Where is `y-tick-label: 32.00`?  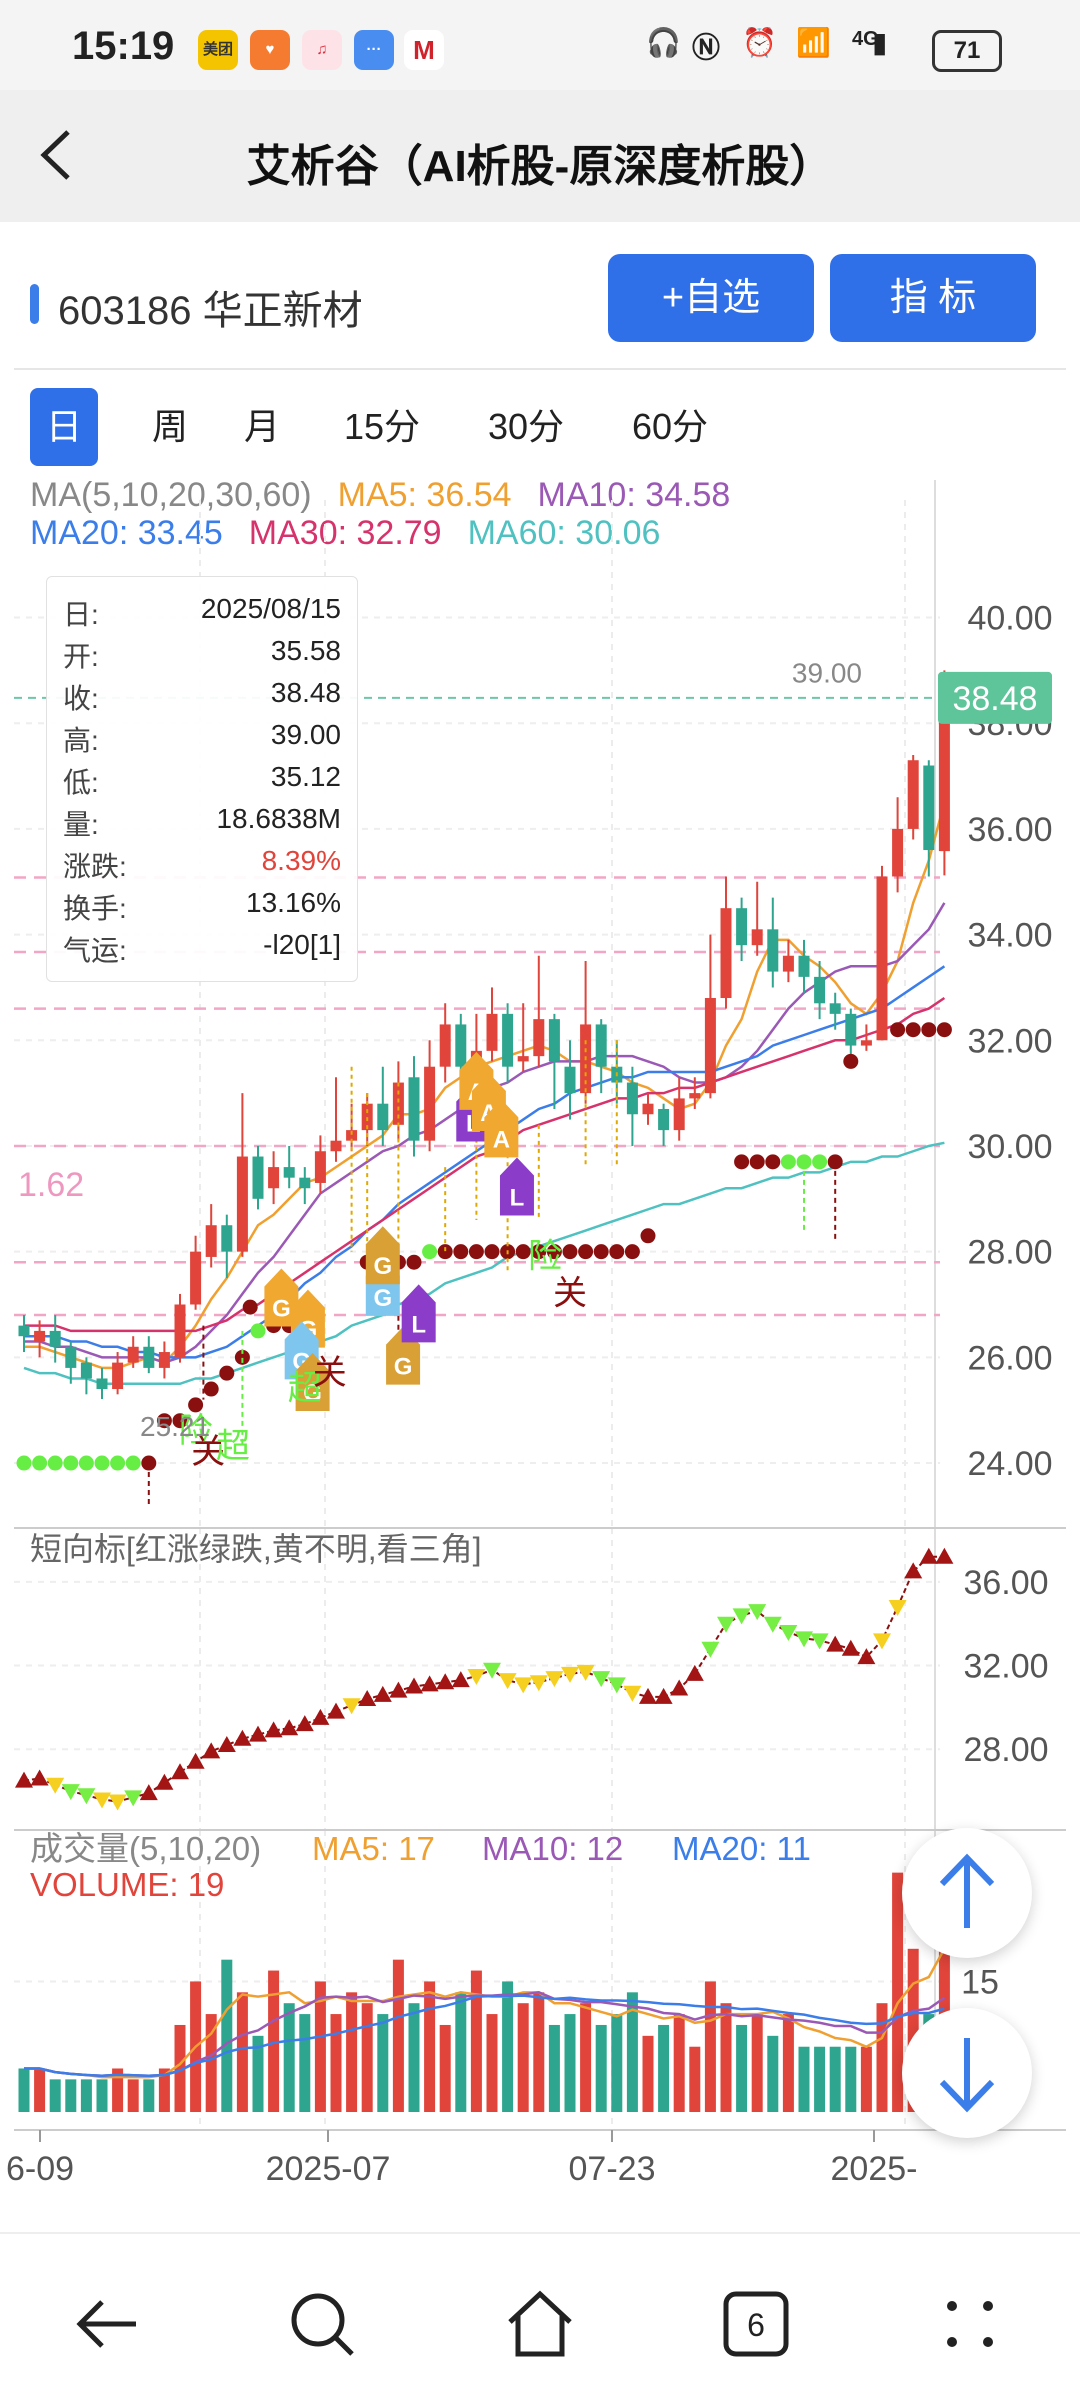 y-tick-label: 32.00 is located at coordinates (1009, 1041).